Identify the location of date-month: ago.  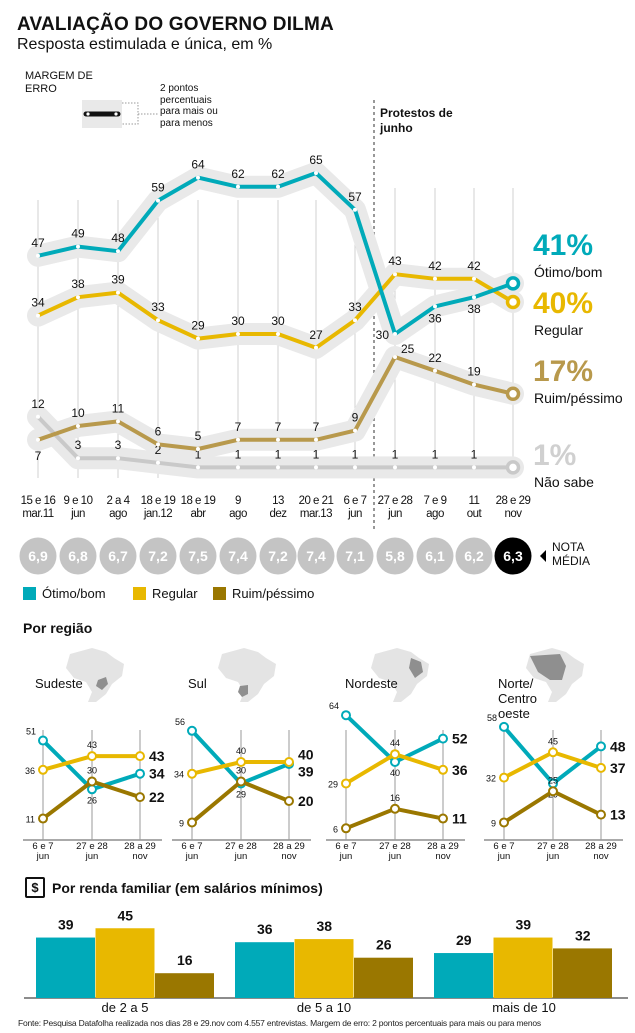
(238, 514).